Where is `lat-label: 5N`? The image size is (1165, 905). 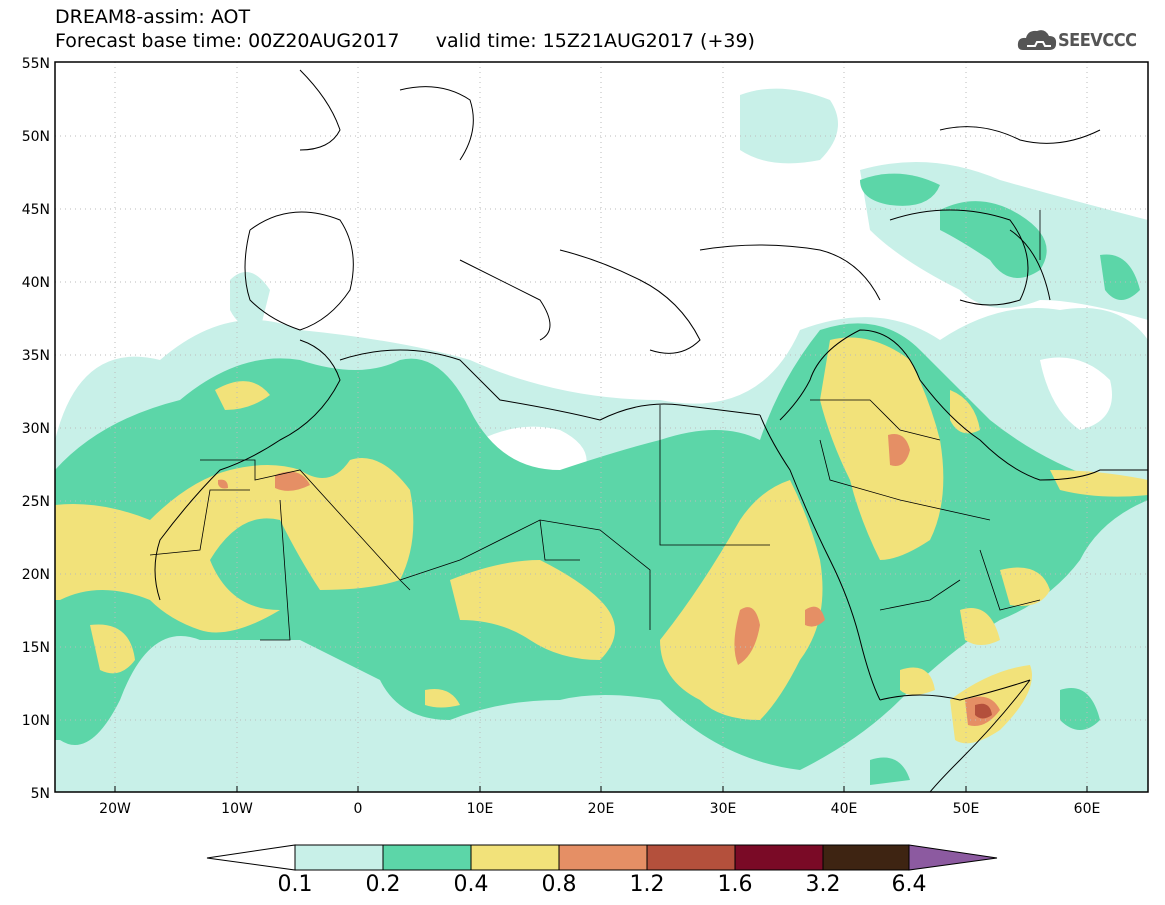 lat-label: 5N is located at coordinates (40, 794).